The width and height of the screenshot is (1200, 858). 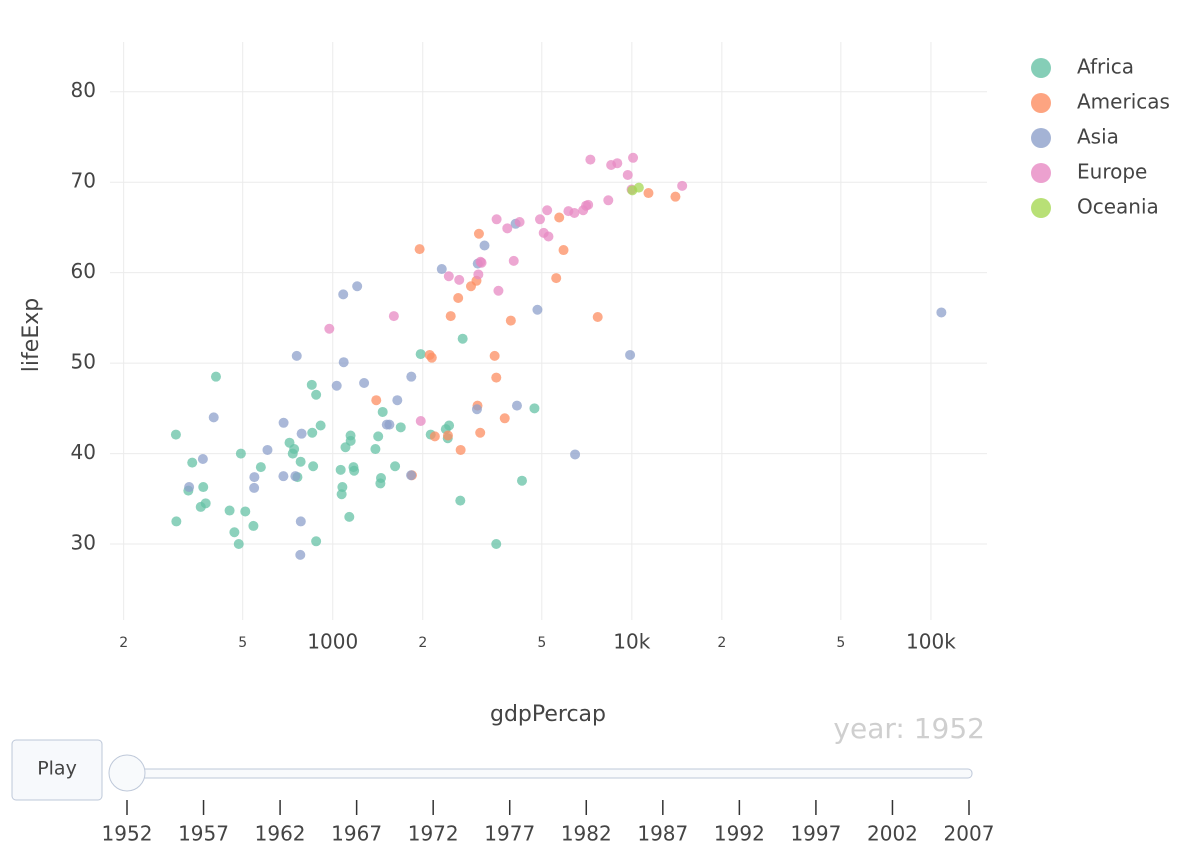 What do you see at coordinates (433, 834) in the screenshot?
I see `slider-step-label: 1972` at bounding box center [433, 834].